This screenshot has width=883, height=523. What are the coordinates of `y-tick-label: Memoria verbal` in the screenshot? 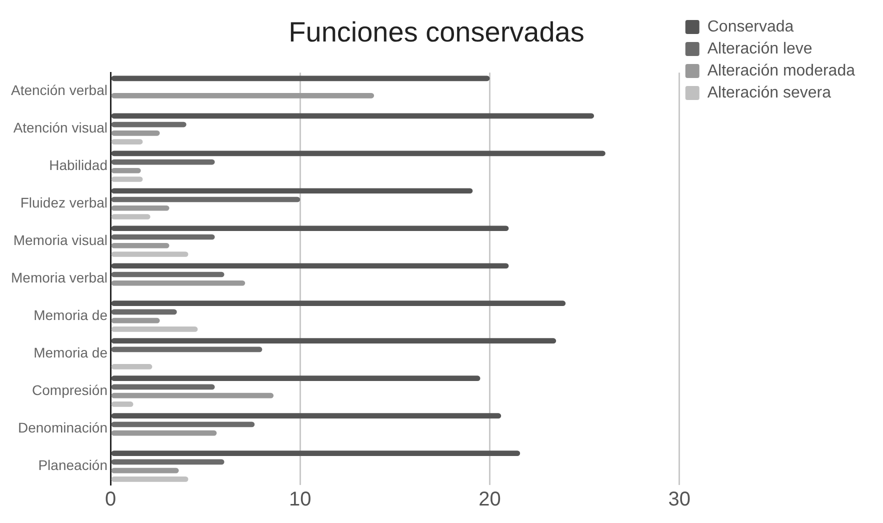 It's located at (59, 278).